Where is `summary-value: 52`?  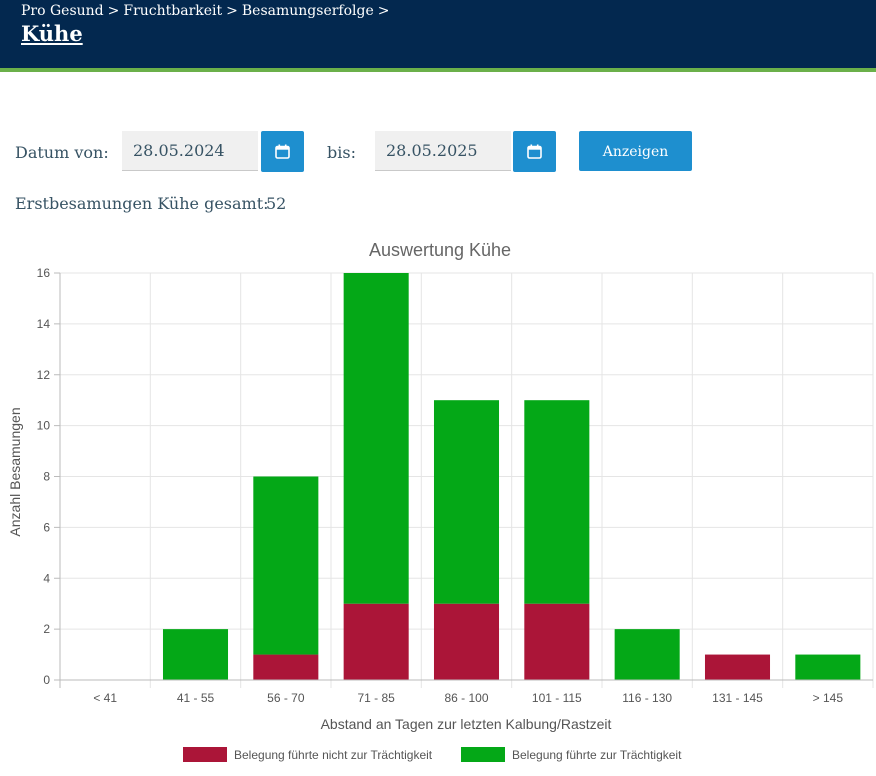
summary-value: 52 is located at coordinates (276, 203).